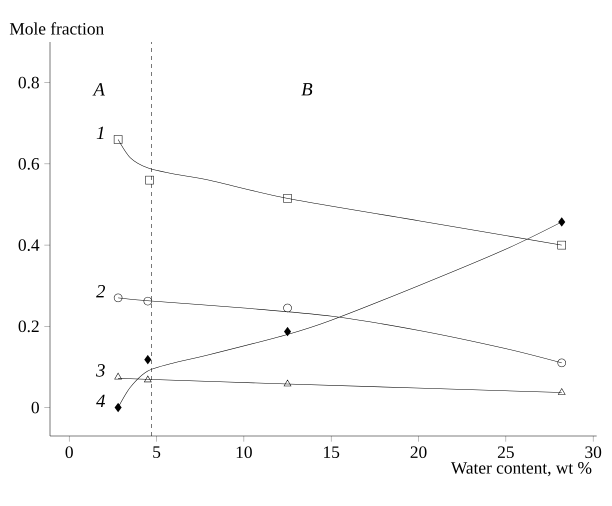  Describe the element at coordinates (28, 326) in the screenshot. I see `y-tick-label: 0.2` at that location.